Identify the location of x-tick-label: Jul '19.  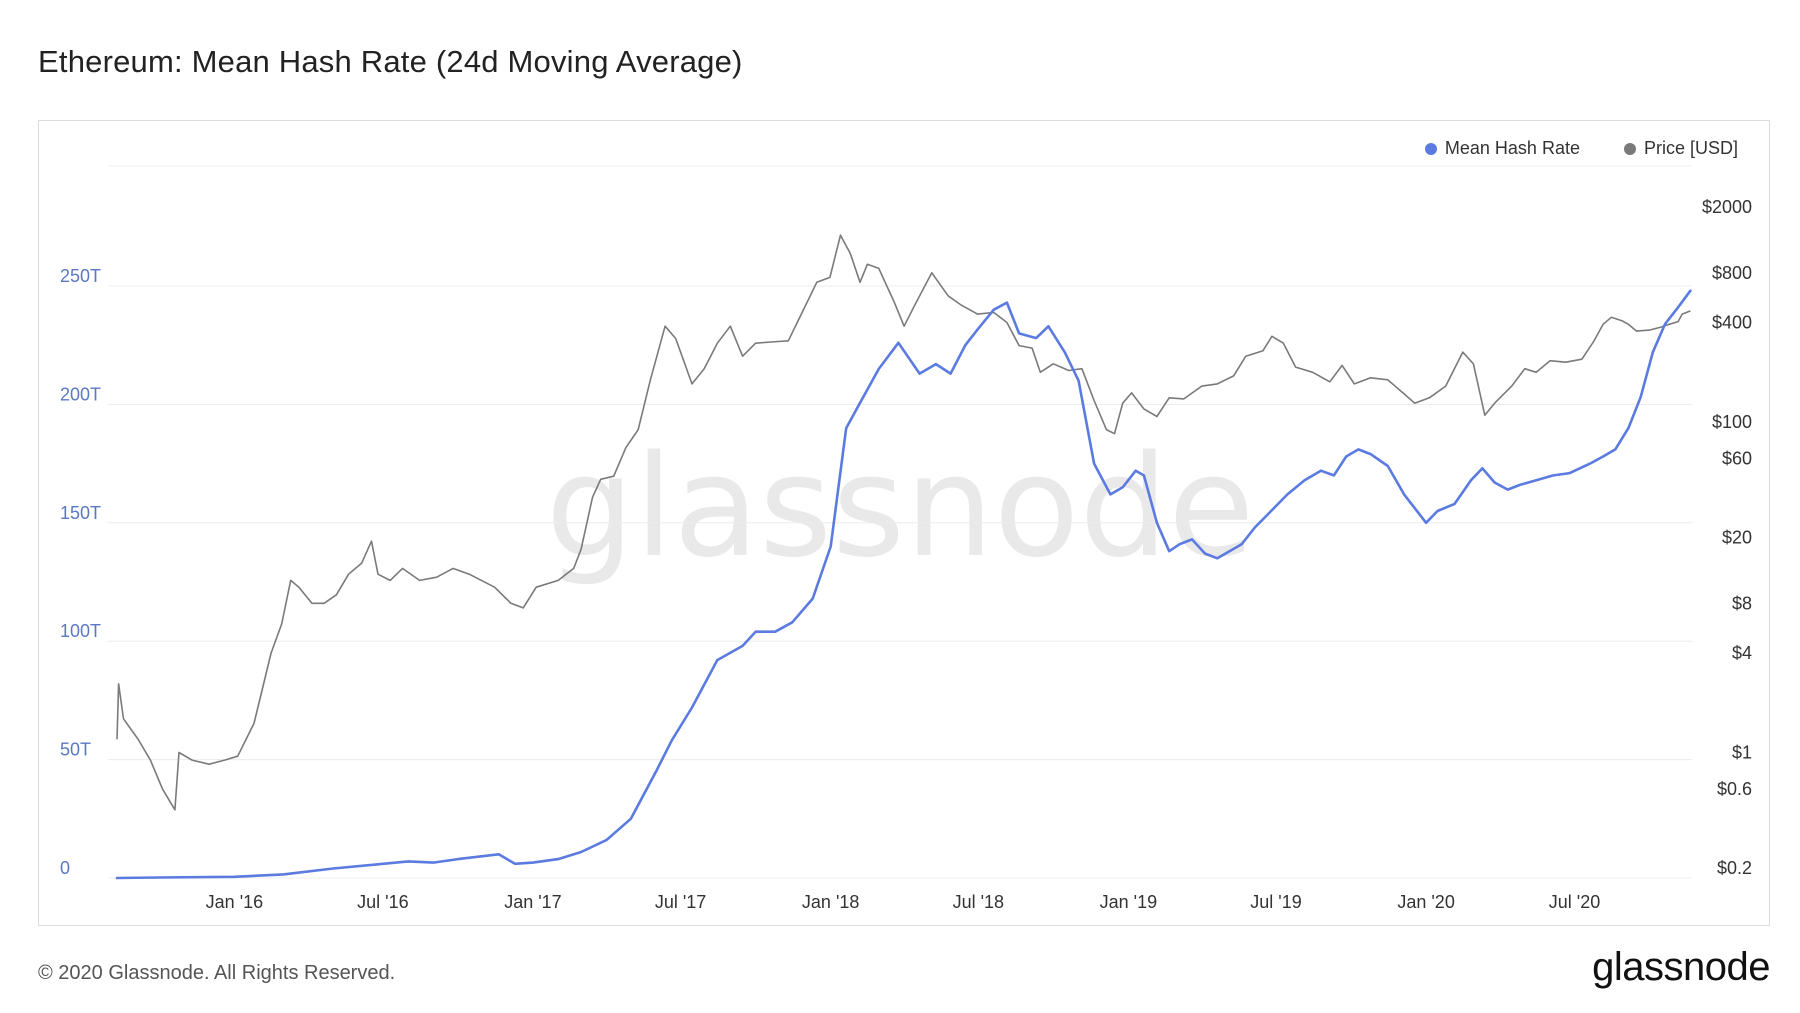
(1275, 902).